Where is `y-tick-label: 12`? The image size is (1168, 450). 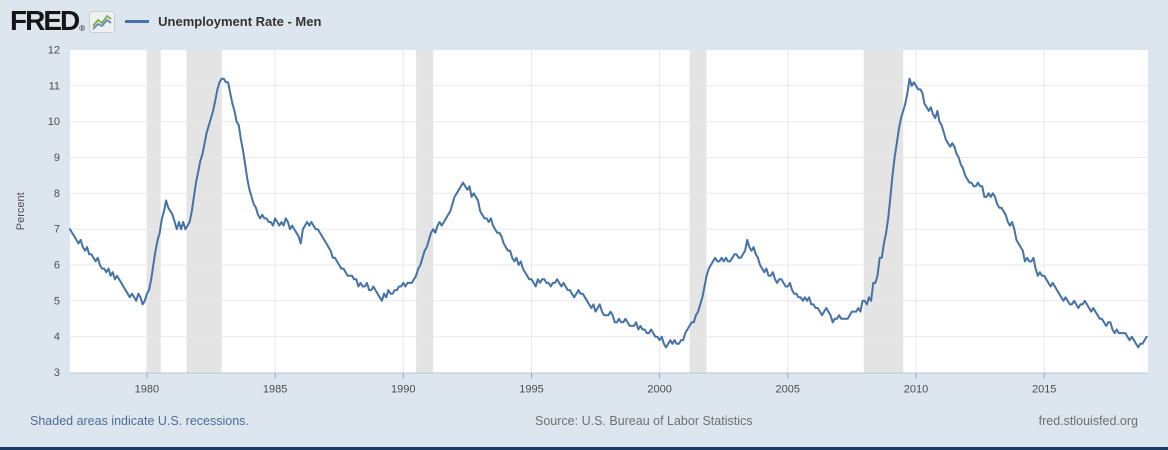 y-tick-label: 12 is located at coordinates (54, 51).